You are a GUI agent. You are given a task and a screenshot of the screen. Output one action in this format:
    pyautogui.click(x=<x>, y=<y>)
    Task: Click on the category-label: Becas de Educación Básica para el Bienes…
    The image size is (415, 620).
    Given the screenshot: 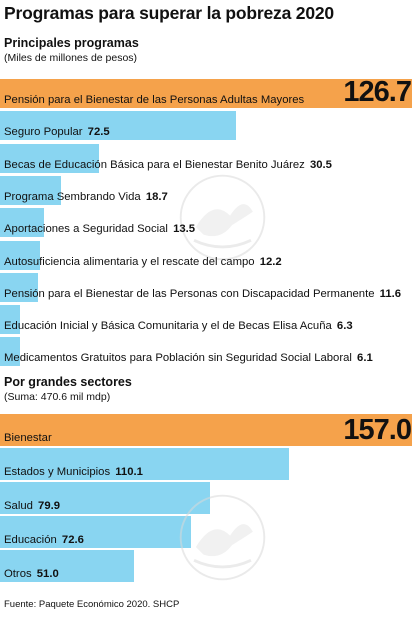 What is the action you would take?
    pyautogui.click(x=154, y=164)
    